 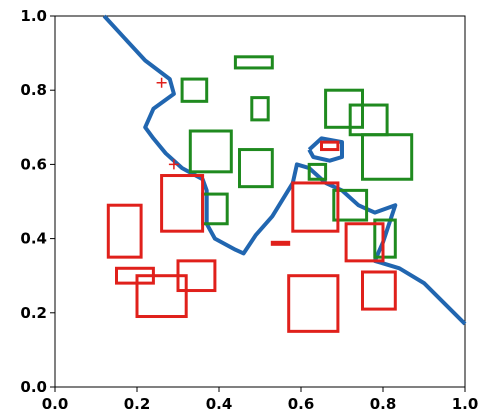 What do you see at coordinates (465, 404) in the screenshot?
I see `x-tick-label: 1.0` at bounding box center [465, 404].